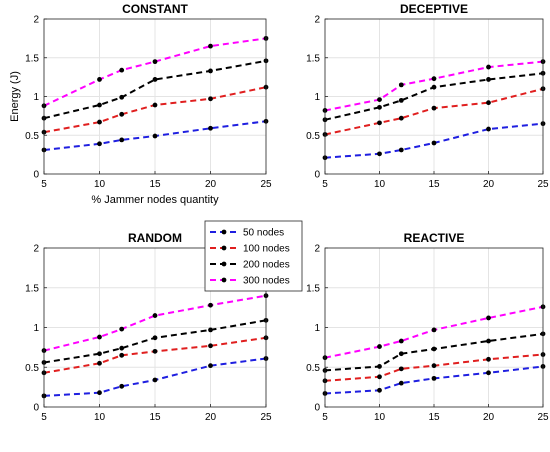 The image size is (550, 452). I want to click on panel-title: REACTIVE, so click(434, 238).